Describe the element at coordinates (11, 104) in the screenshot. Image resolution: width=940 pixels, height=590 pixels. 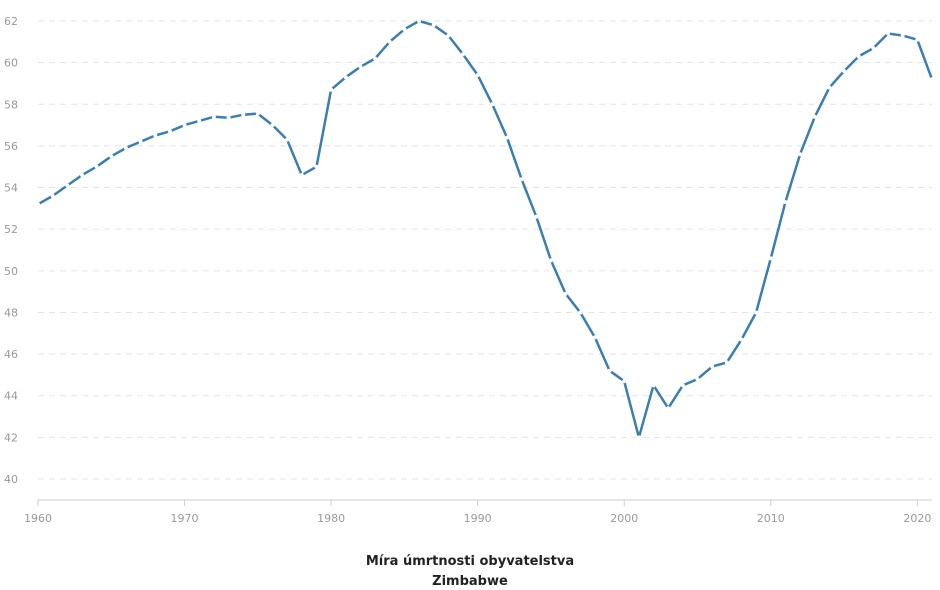
I see `y-tick-label: 58` at that location.